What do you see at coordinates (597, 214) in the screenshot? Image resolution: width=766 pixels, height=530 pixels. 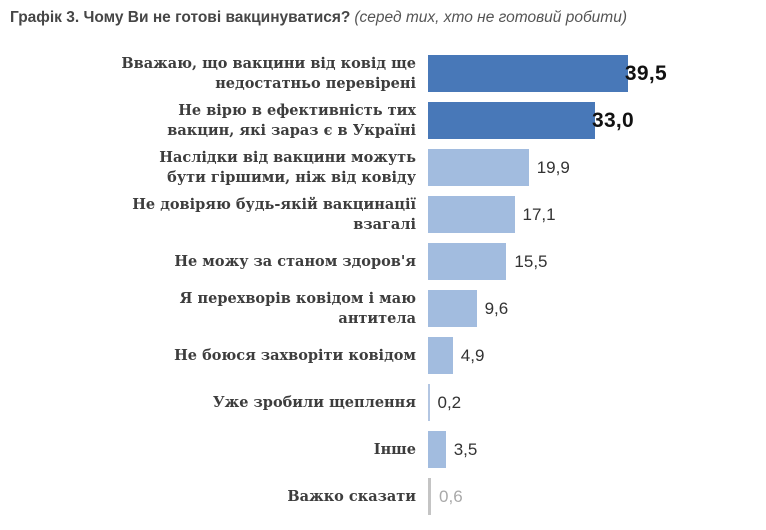 I see `bar-area: 17,1` at bounding box center [597, 214].